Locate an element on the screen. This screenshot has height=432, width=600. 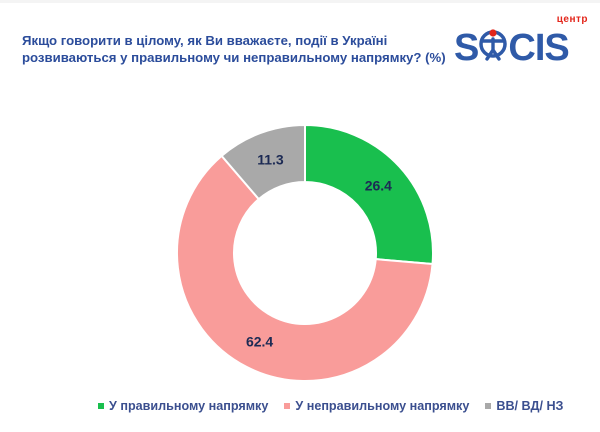
legend-item-correct: У правильному напрямку is located at coordinates (183, 406).